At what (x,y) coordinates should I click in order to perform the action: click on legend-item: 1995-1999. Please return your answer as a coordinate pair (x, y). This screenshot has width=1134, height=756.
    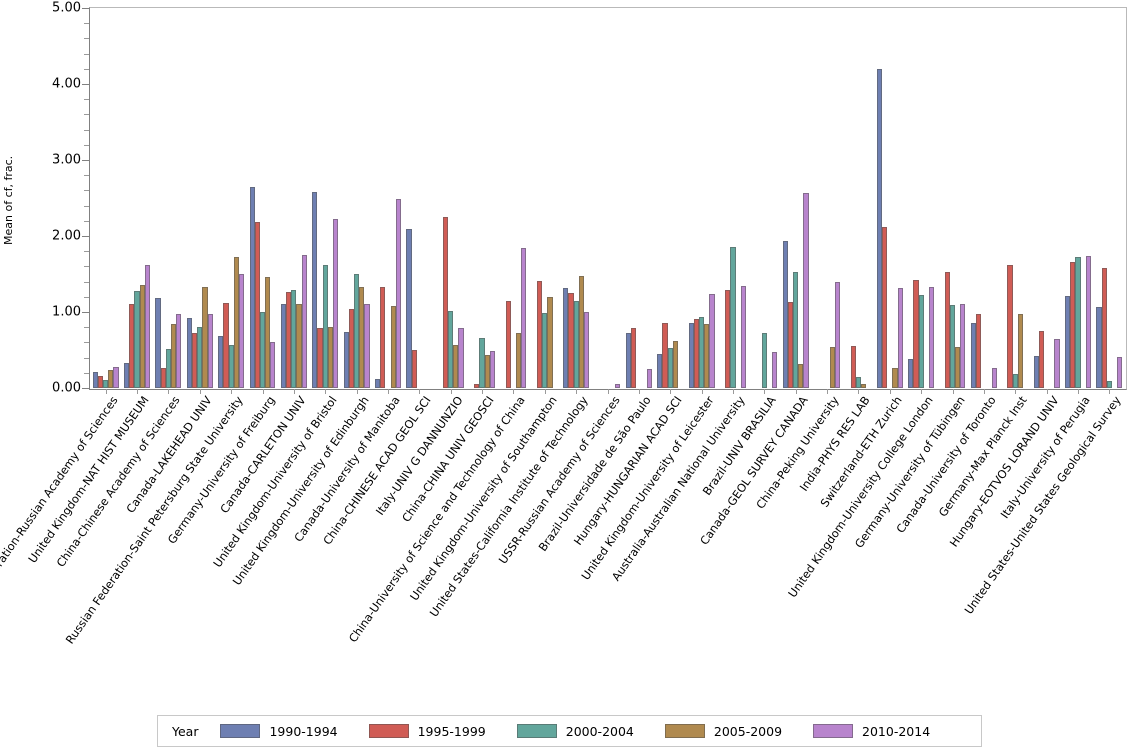
    Looking at the image, I should click on (427, 731).